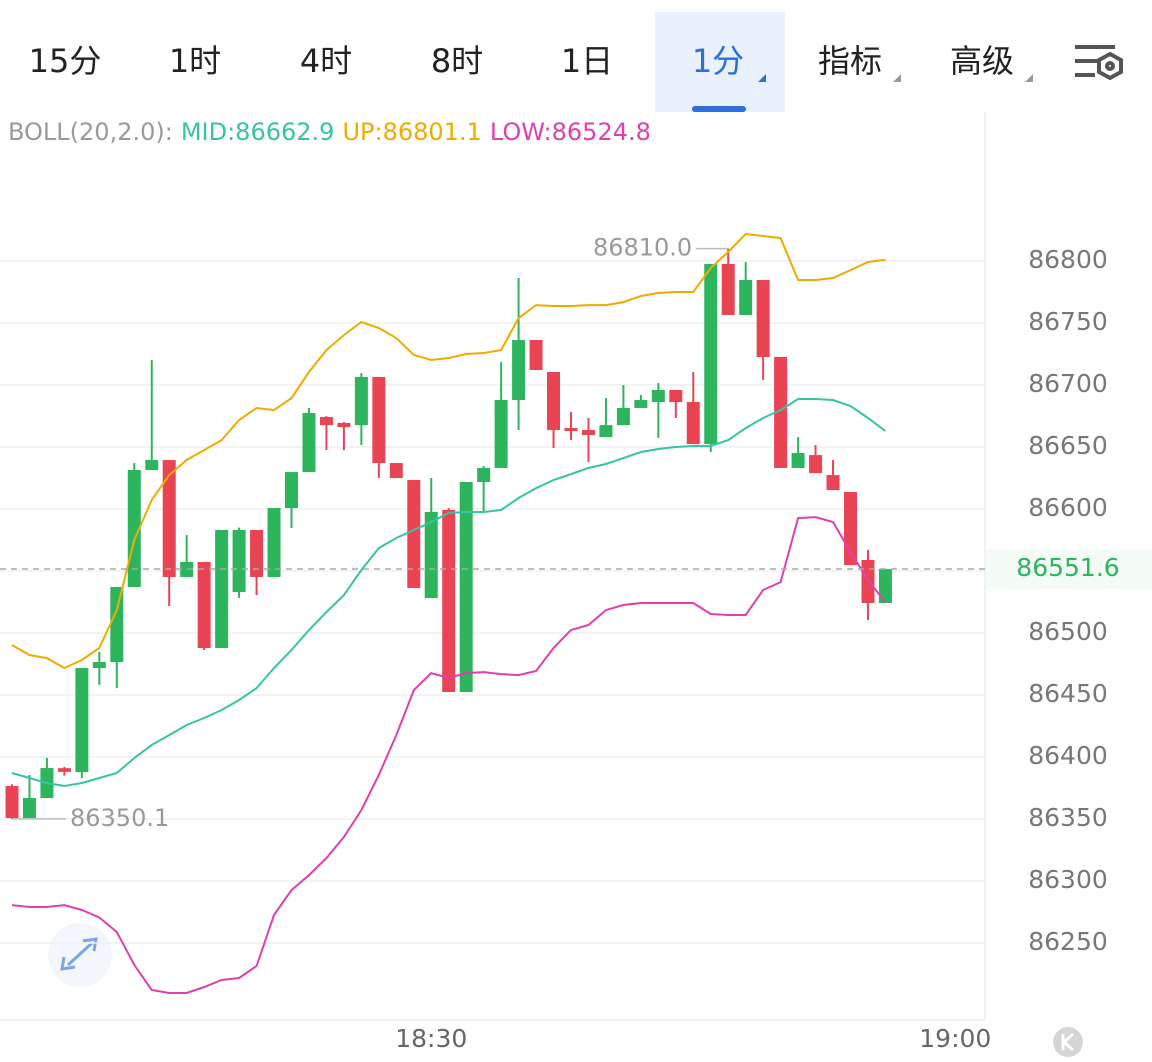  What do you see at coordinates (1068, 941) in the screenshot?
I see `y-tick-label: 86250` at bounding box center [1068, 941].